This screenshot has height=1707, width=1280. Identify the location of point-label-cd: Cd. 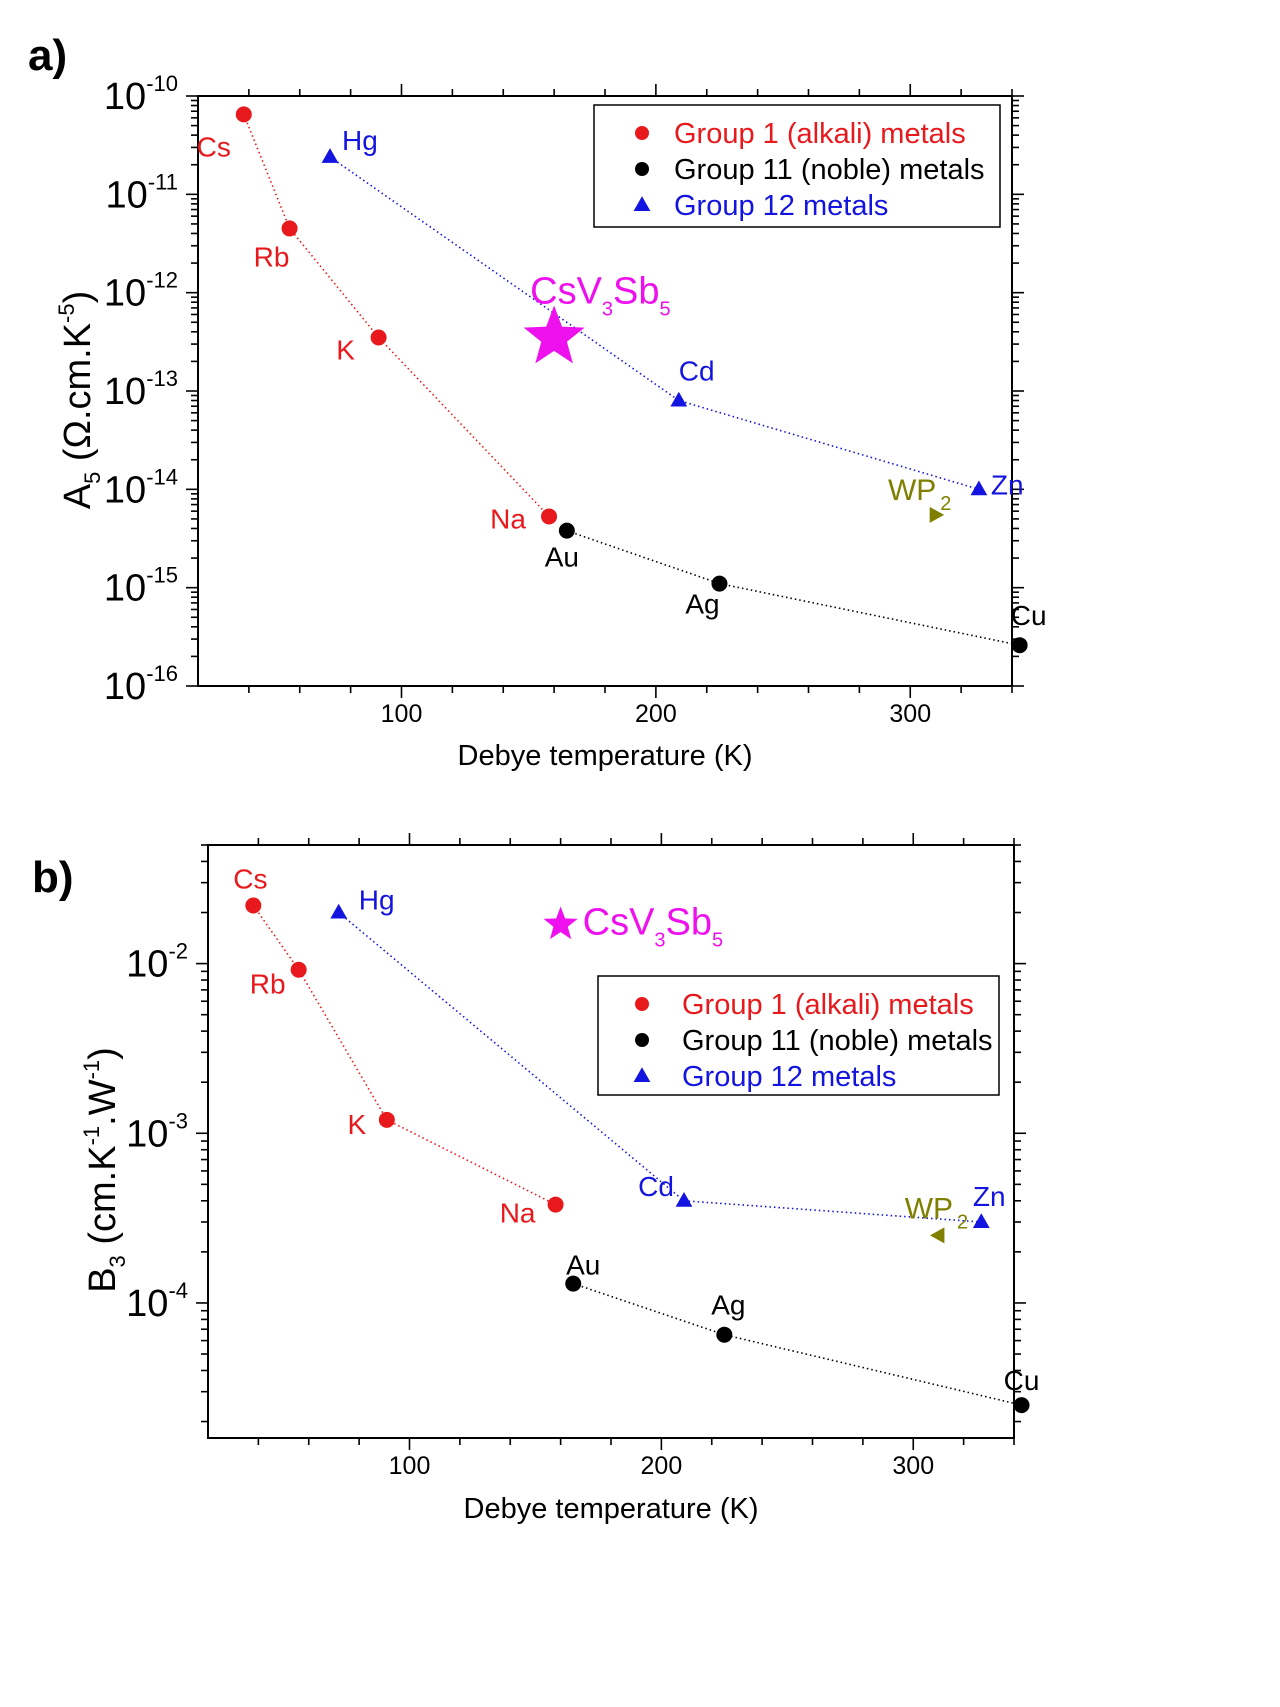
(656, 1186).